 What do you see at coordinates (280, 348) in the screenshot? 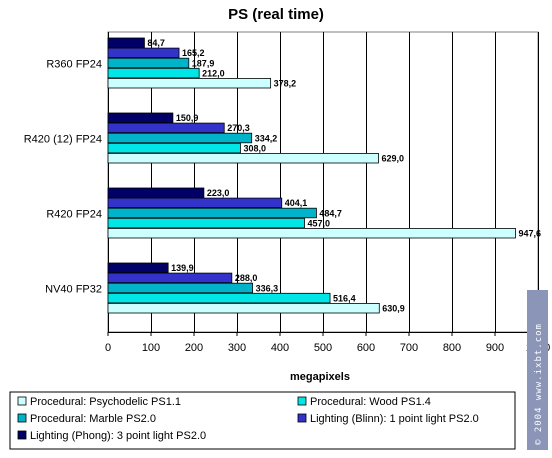
I see `tick-label: 400` at bounding box center [280, 348].